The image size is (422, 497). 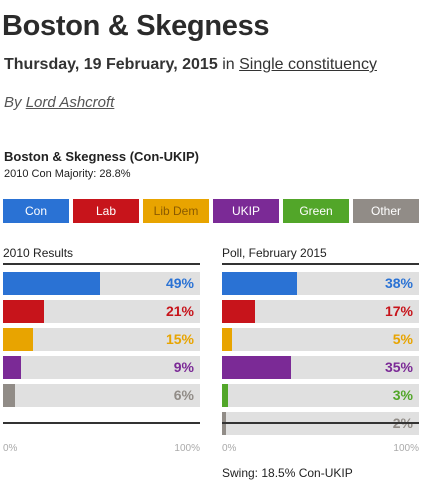 What do you see at coordinates (179, 311) in the screenshot?
I see `bar-value-label: 21%` at bounding box center [179, 311].